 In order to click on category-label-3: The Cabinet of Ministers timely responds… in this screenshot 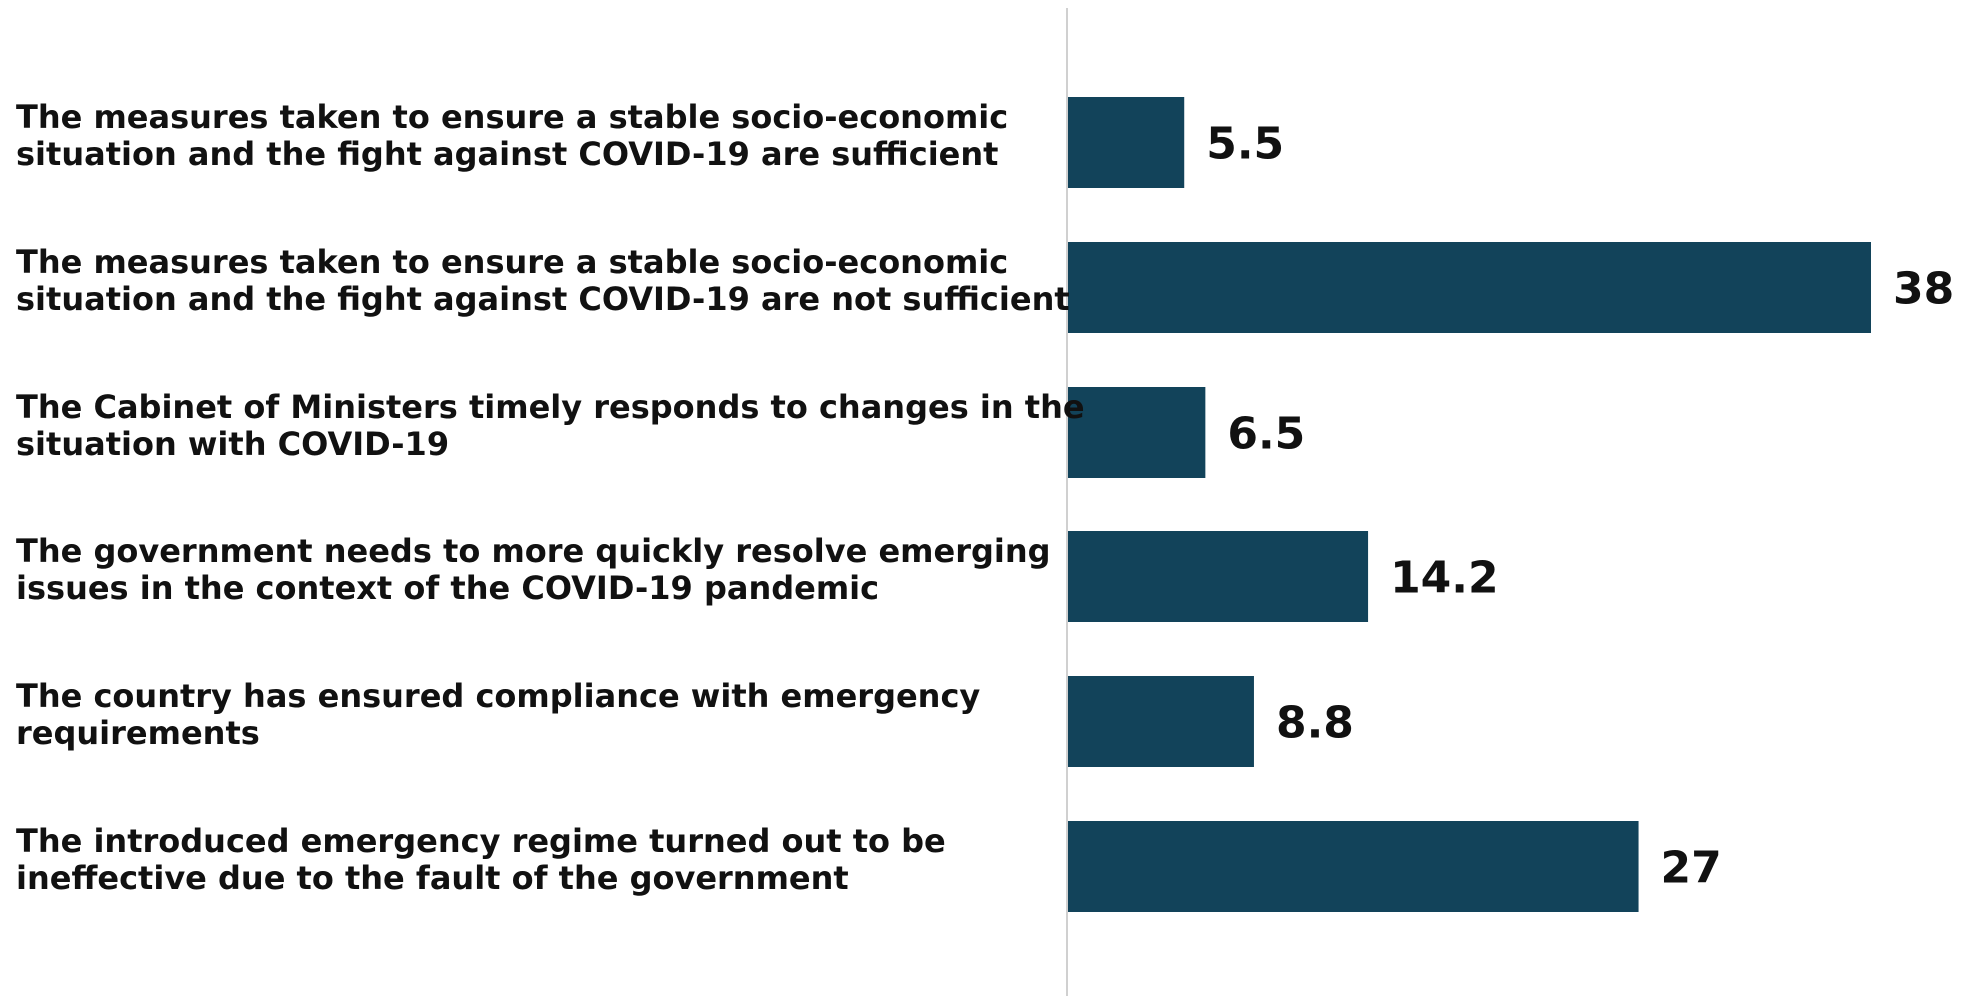, I will do `click(550, 425)`.